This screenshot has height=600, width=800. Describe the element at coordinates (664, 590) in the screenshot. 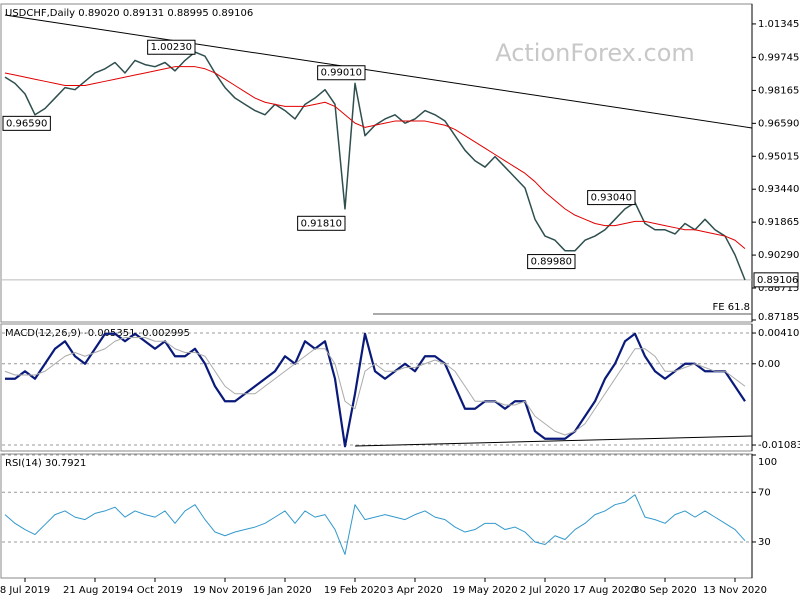

I see `x-tick-label: 30 Sep 2020` at that location.